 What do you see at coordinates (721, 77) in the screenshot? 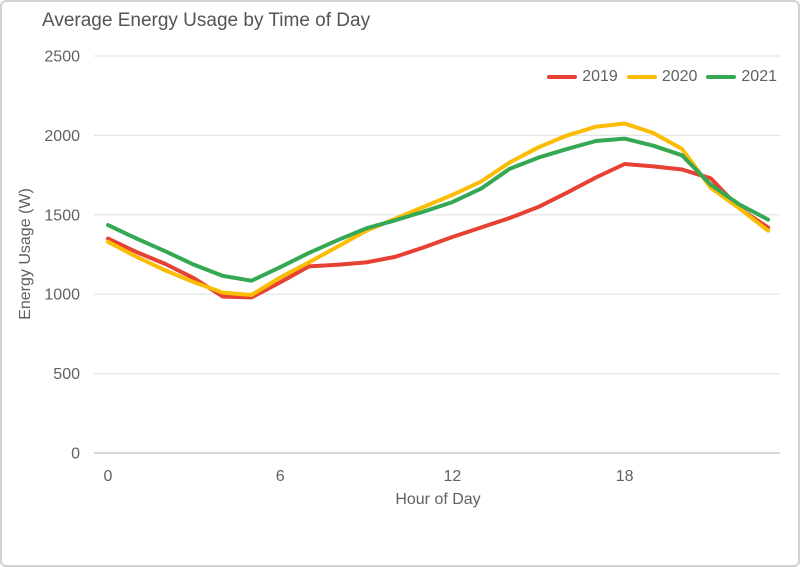
I see `legend-swatch-2021` at bounding box center [721, 77].